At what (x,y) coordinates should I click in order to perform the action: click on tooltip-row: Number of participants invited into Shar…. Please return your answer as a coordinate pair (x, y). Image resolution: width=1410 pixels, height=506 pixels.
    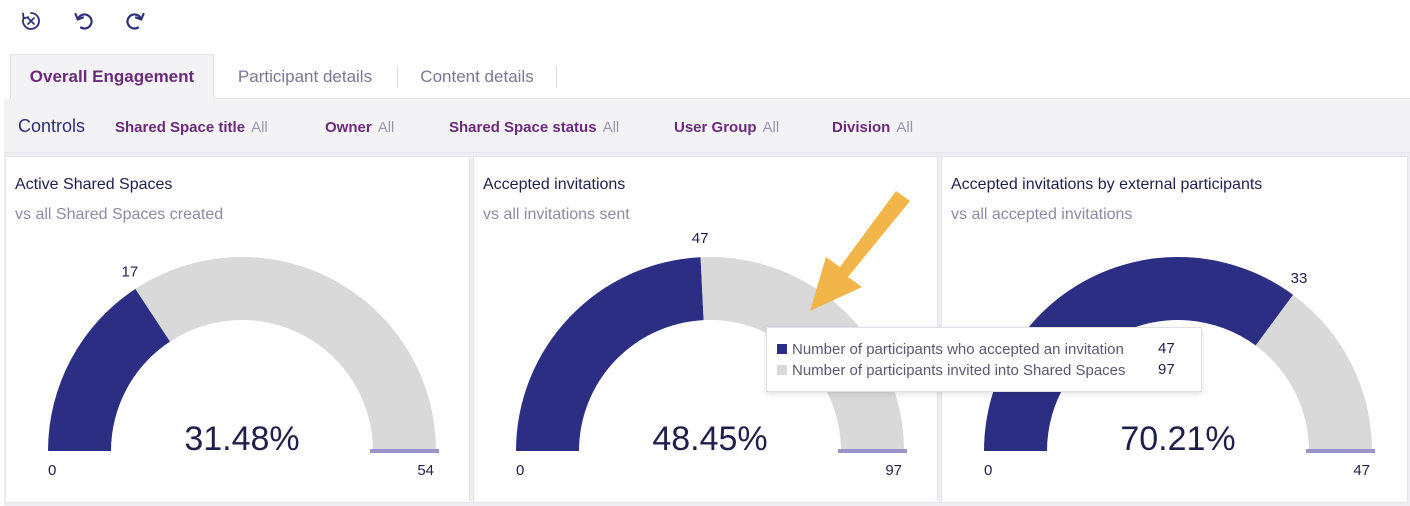
    Looking at the image, I should click on (951, 370).